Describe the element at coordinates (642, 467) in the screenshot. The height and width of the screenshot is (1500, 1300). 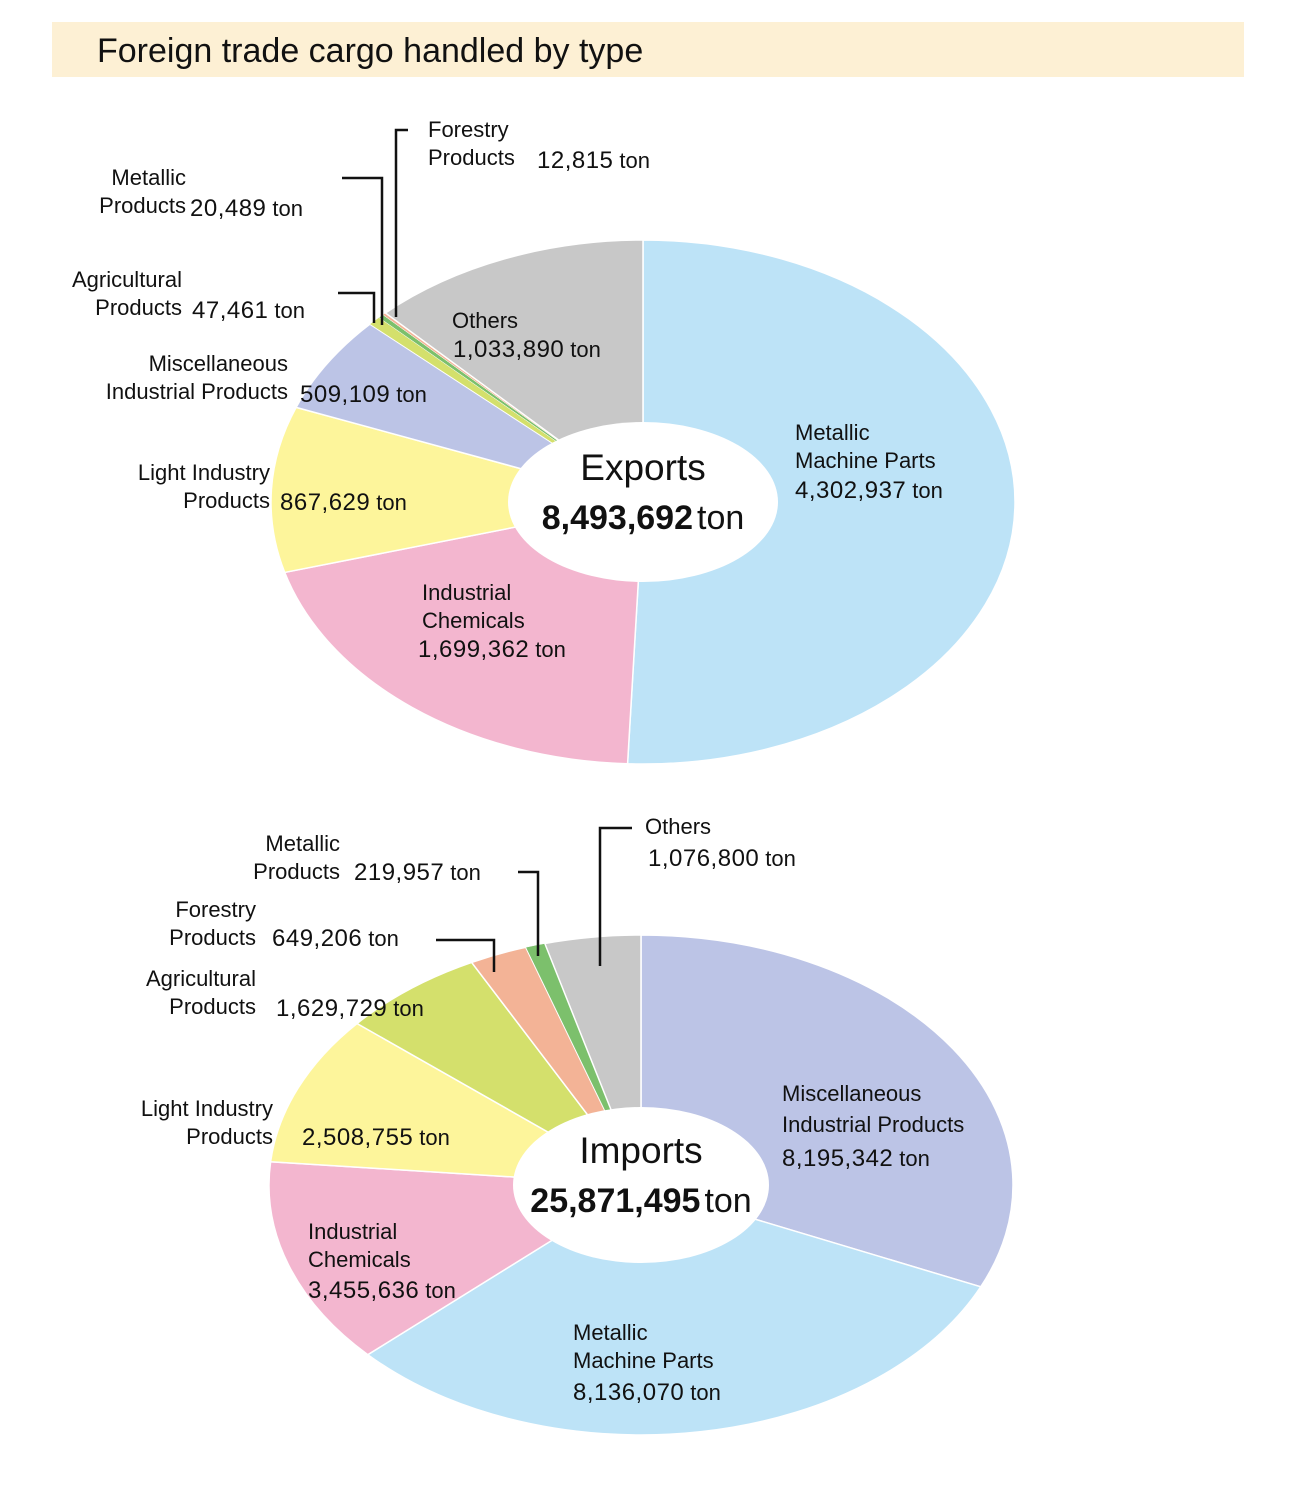
I see `center-title: Exports` at that location.